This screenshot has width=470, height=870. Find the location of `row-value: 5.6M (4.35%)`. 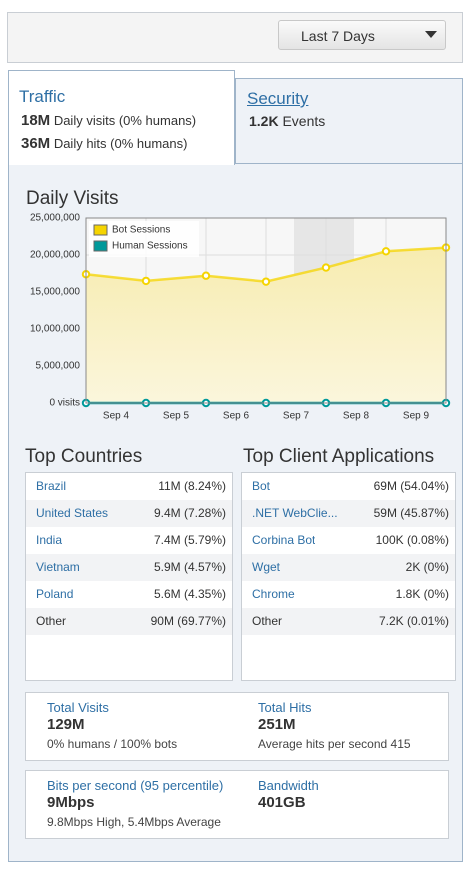

row-value: 5.6M (4.35%) is located at coordinates (189, 594).